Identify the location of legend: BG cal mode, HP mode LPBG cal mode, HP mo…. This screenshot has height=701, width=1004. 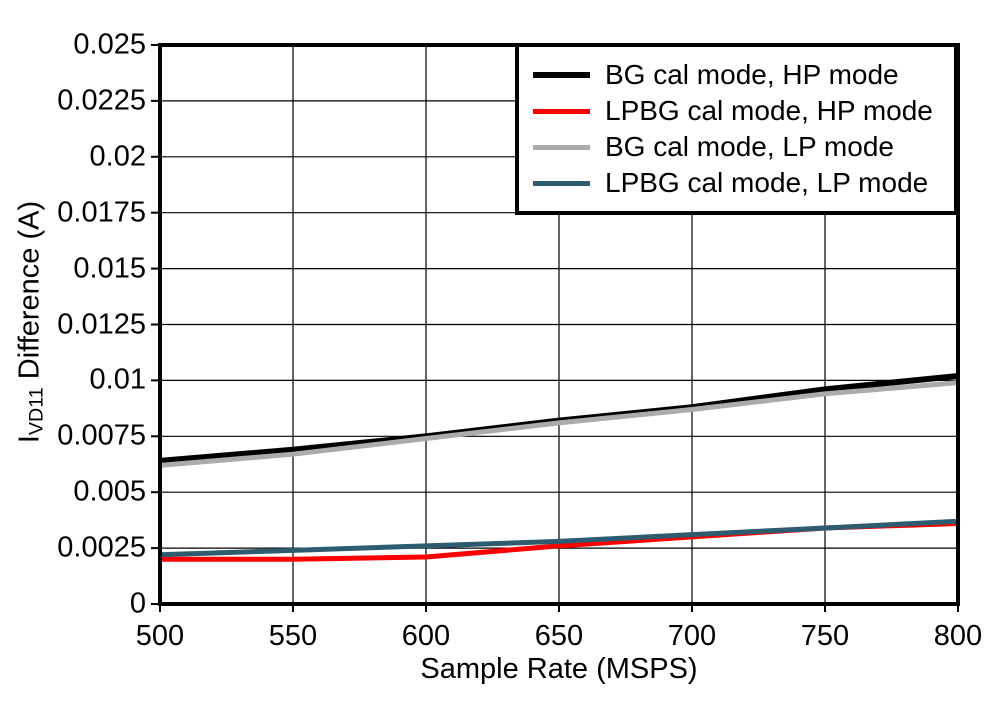
(736, 129).